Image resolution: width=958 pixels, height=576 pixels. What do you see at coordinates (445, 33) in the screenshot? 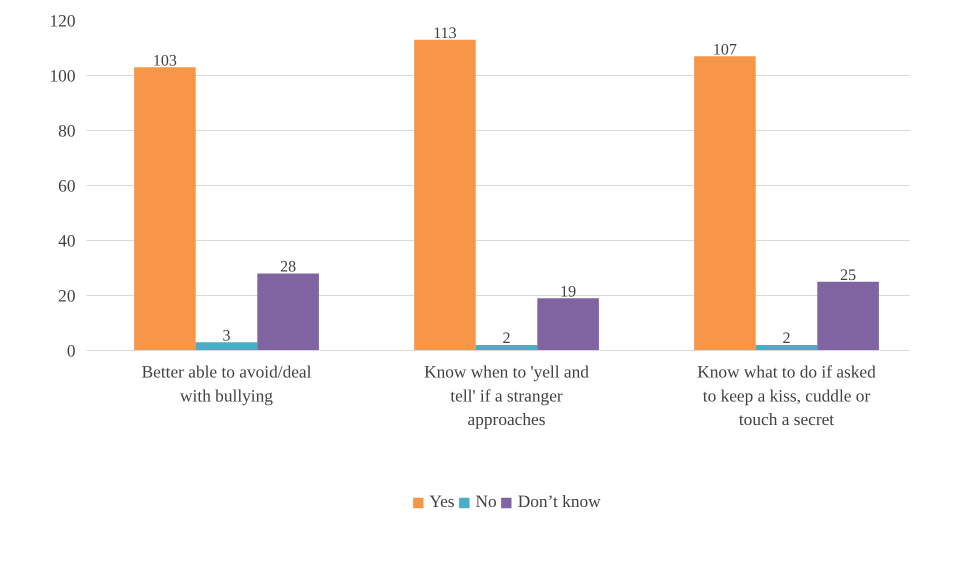
I see `data-label: 113` at bounding box center [445, 33].